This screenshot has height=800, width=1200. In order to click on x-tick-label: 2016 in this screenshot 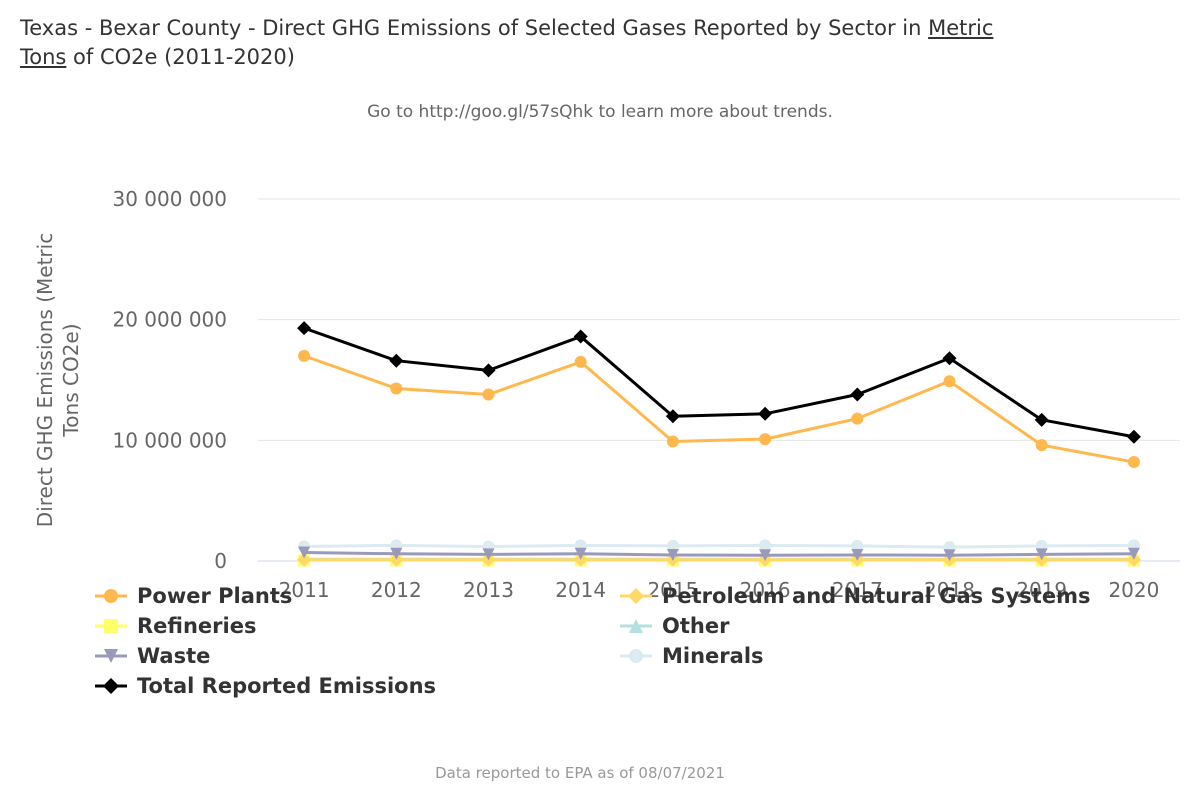, I will do `click(765, 590)`.